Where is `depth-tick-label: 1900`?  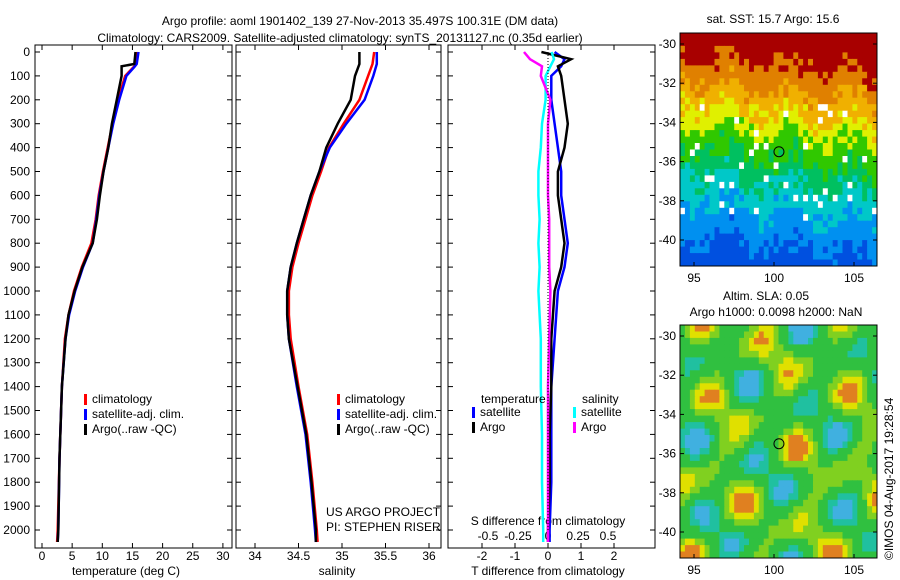 depth-tick-label: 1900 is located at coordinates (16, 506).